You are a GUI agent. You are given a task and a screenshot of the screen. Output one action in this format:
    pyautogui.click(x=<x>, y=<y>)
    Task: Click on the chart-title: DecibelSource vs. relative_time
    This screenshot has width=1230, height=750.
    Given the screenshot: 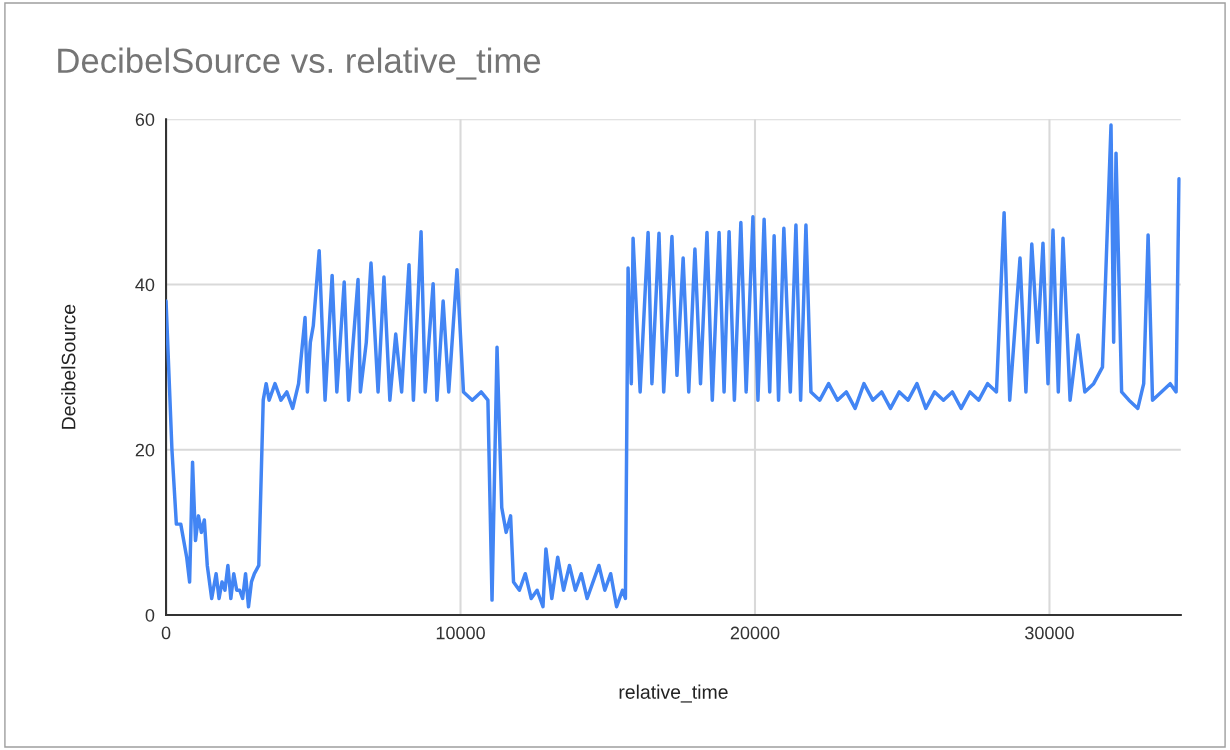 What is the action you would take?
    pyautogui.click(x=299, y=63)
    